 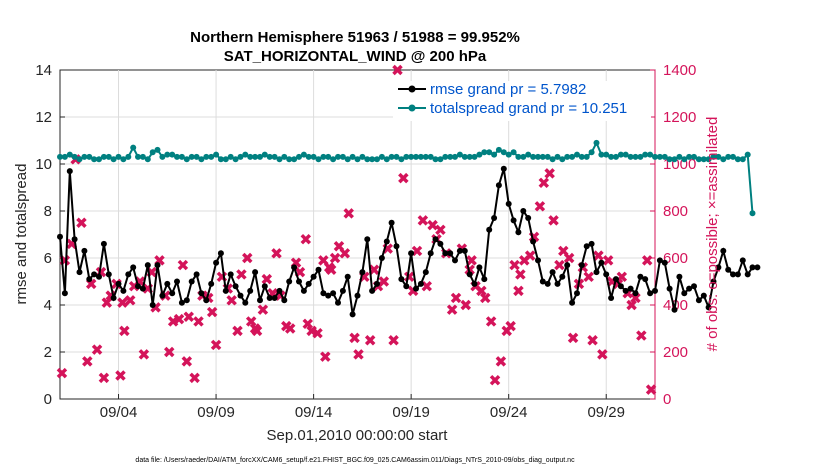 I want to click on y-right-tick-label: 0, so click(x=667, y=399).